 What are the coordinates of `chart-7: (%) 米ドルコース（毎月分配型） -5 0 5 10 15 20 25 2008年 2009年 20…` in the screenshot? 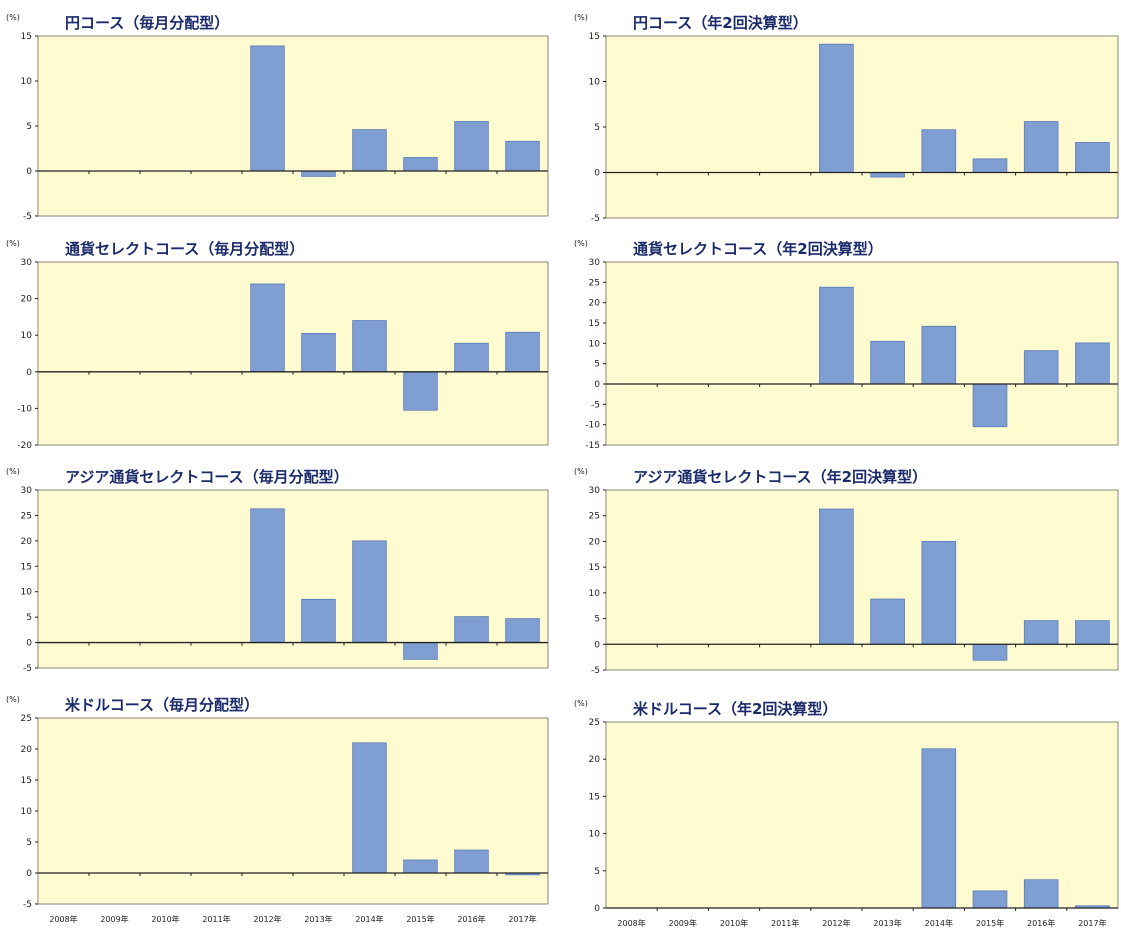 It's located at (277, 804).